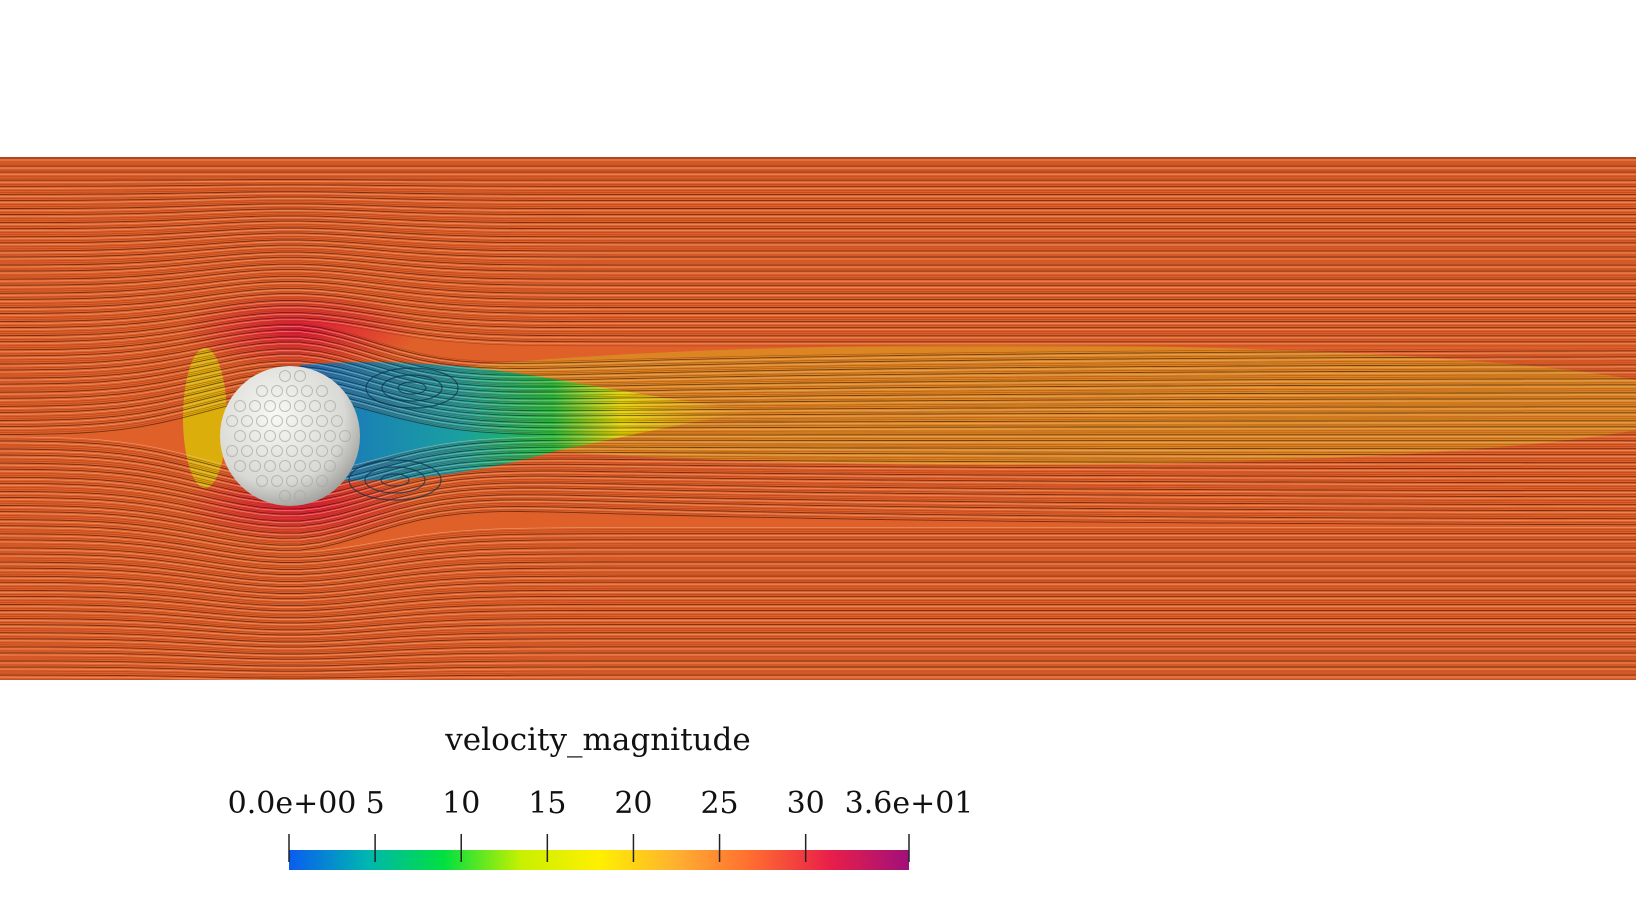 The height and width of the screenshot is (920, 1636). What do you see at coordinates (412, 388) in the screenshot?
I see `recirculation-vortex-top` at bounding box center [412, 388].